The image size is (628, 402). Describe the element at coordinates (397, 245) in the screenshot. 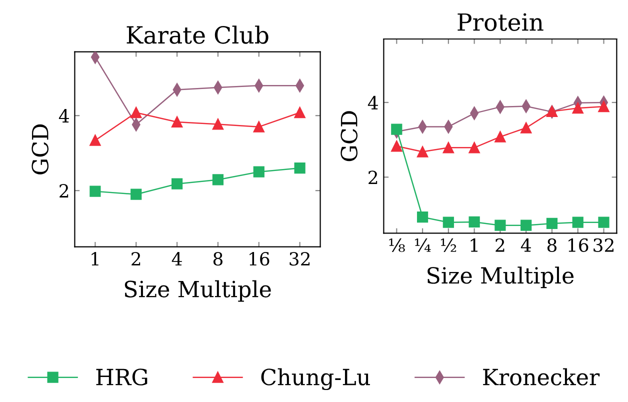

I see `x-tick-label: ⅛` at that location.